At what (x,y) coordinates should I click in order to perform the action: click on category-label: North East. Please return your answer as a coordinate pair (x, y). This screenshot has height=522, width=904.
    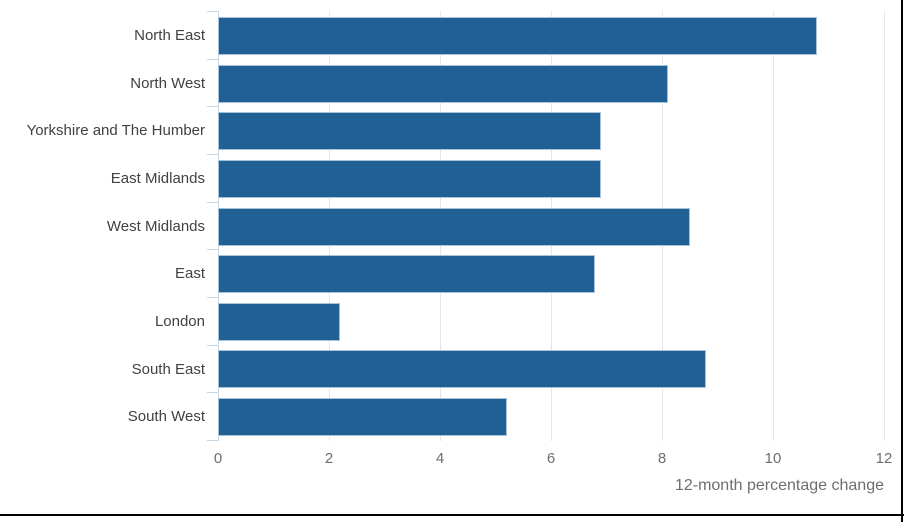
    Looking at the image, I should click on (169, 35).